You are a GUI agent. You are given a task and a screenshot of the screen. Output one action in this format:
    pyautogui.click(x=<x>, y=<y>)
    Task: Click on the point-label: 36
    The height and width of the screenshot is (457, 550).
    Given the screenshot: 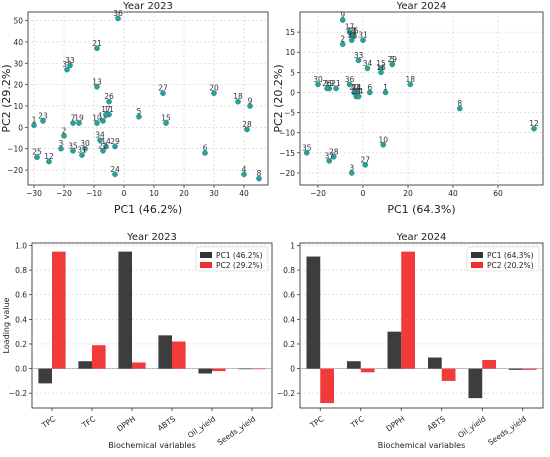 What is the action you would take?
    pyautogui.click(x=118, y=13)
    